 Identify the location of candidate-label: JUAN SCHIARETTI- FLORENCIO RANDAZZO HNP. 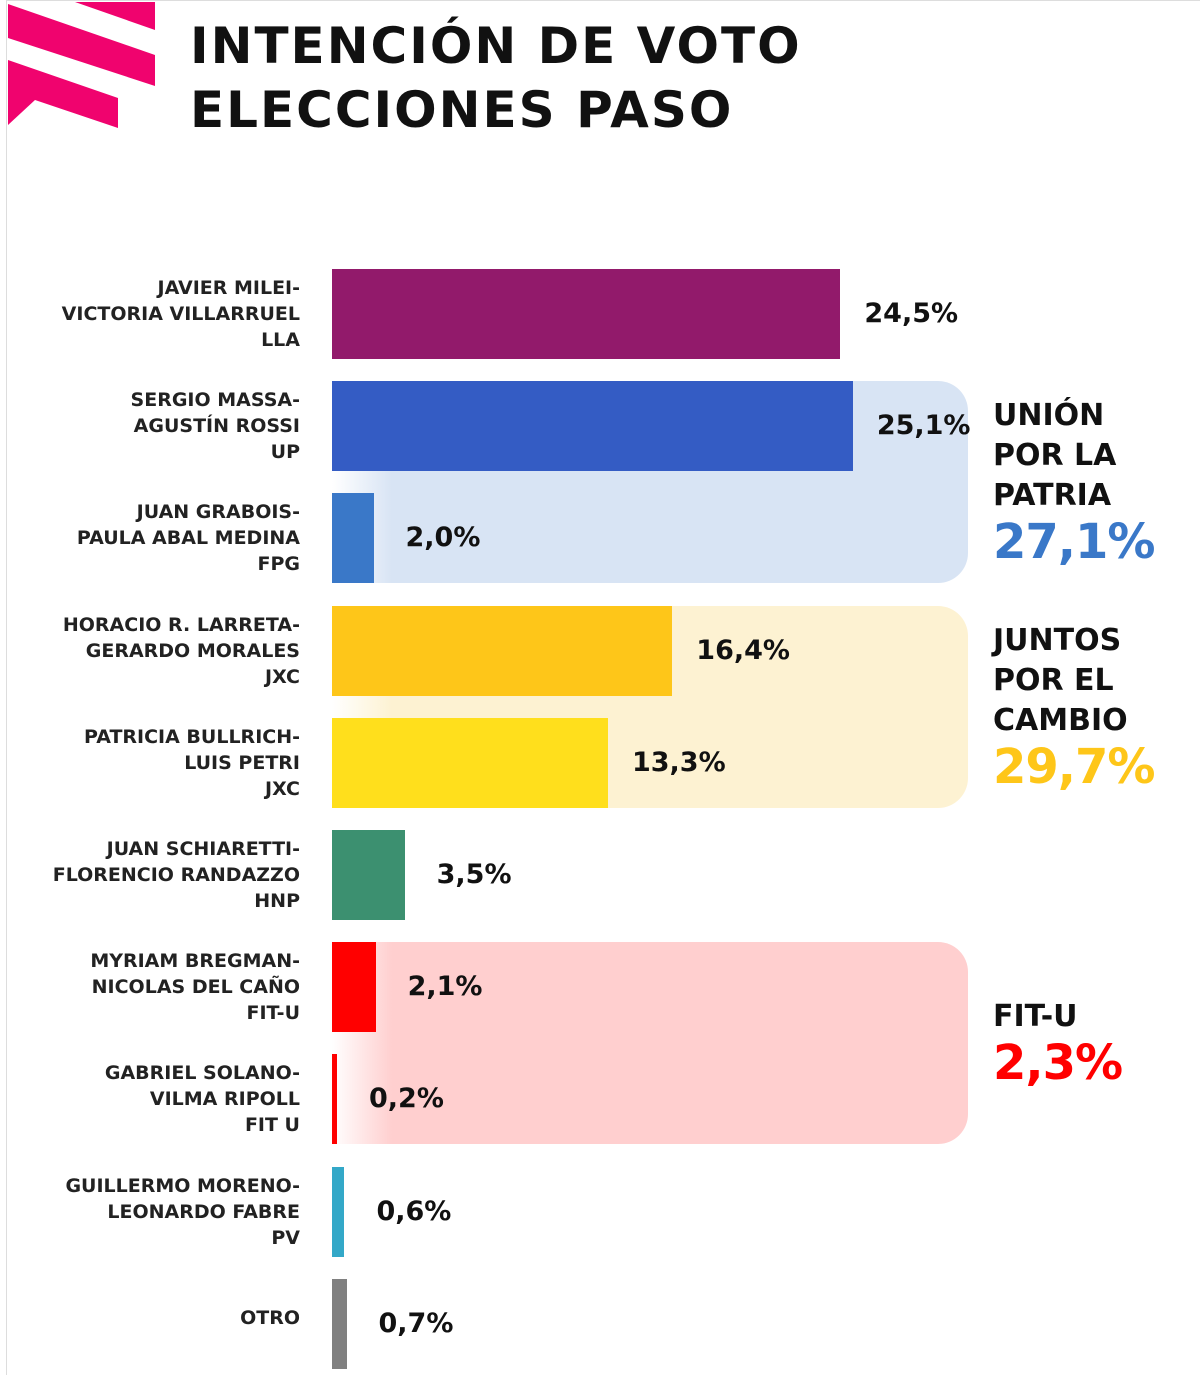
(160, 875).